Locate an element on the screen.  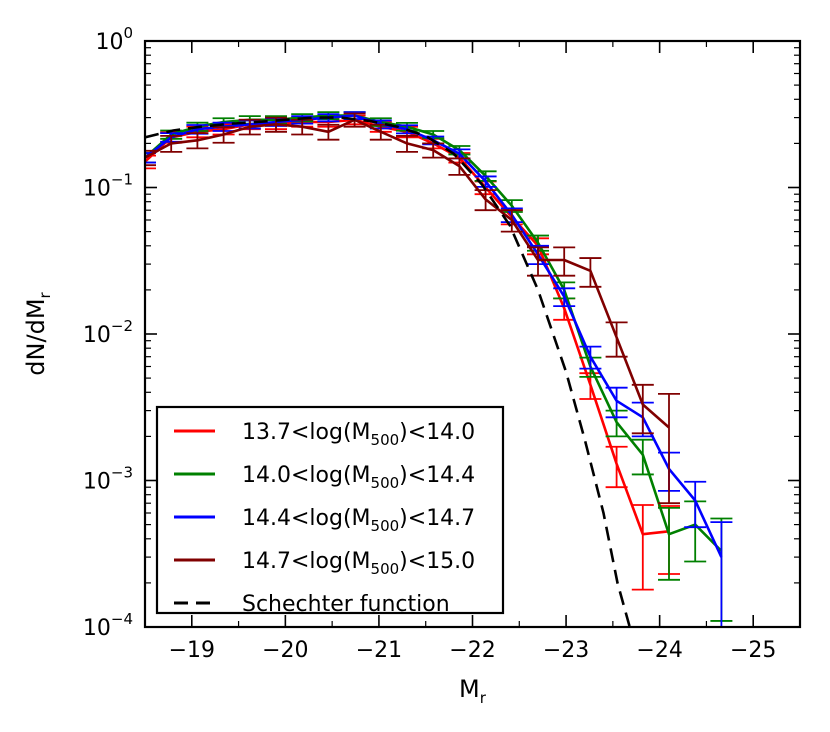
legend-label: 14.0<log(M500)<14.4 is located at coordinates (358, 477).